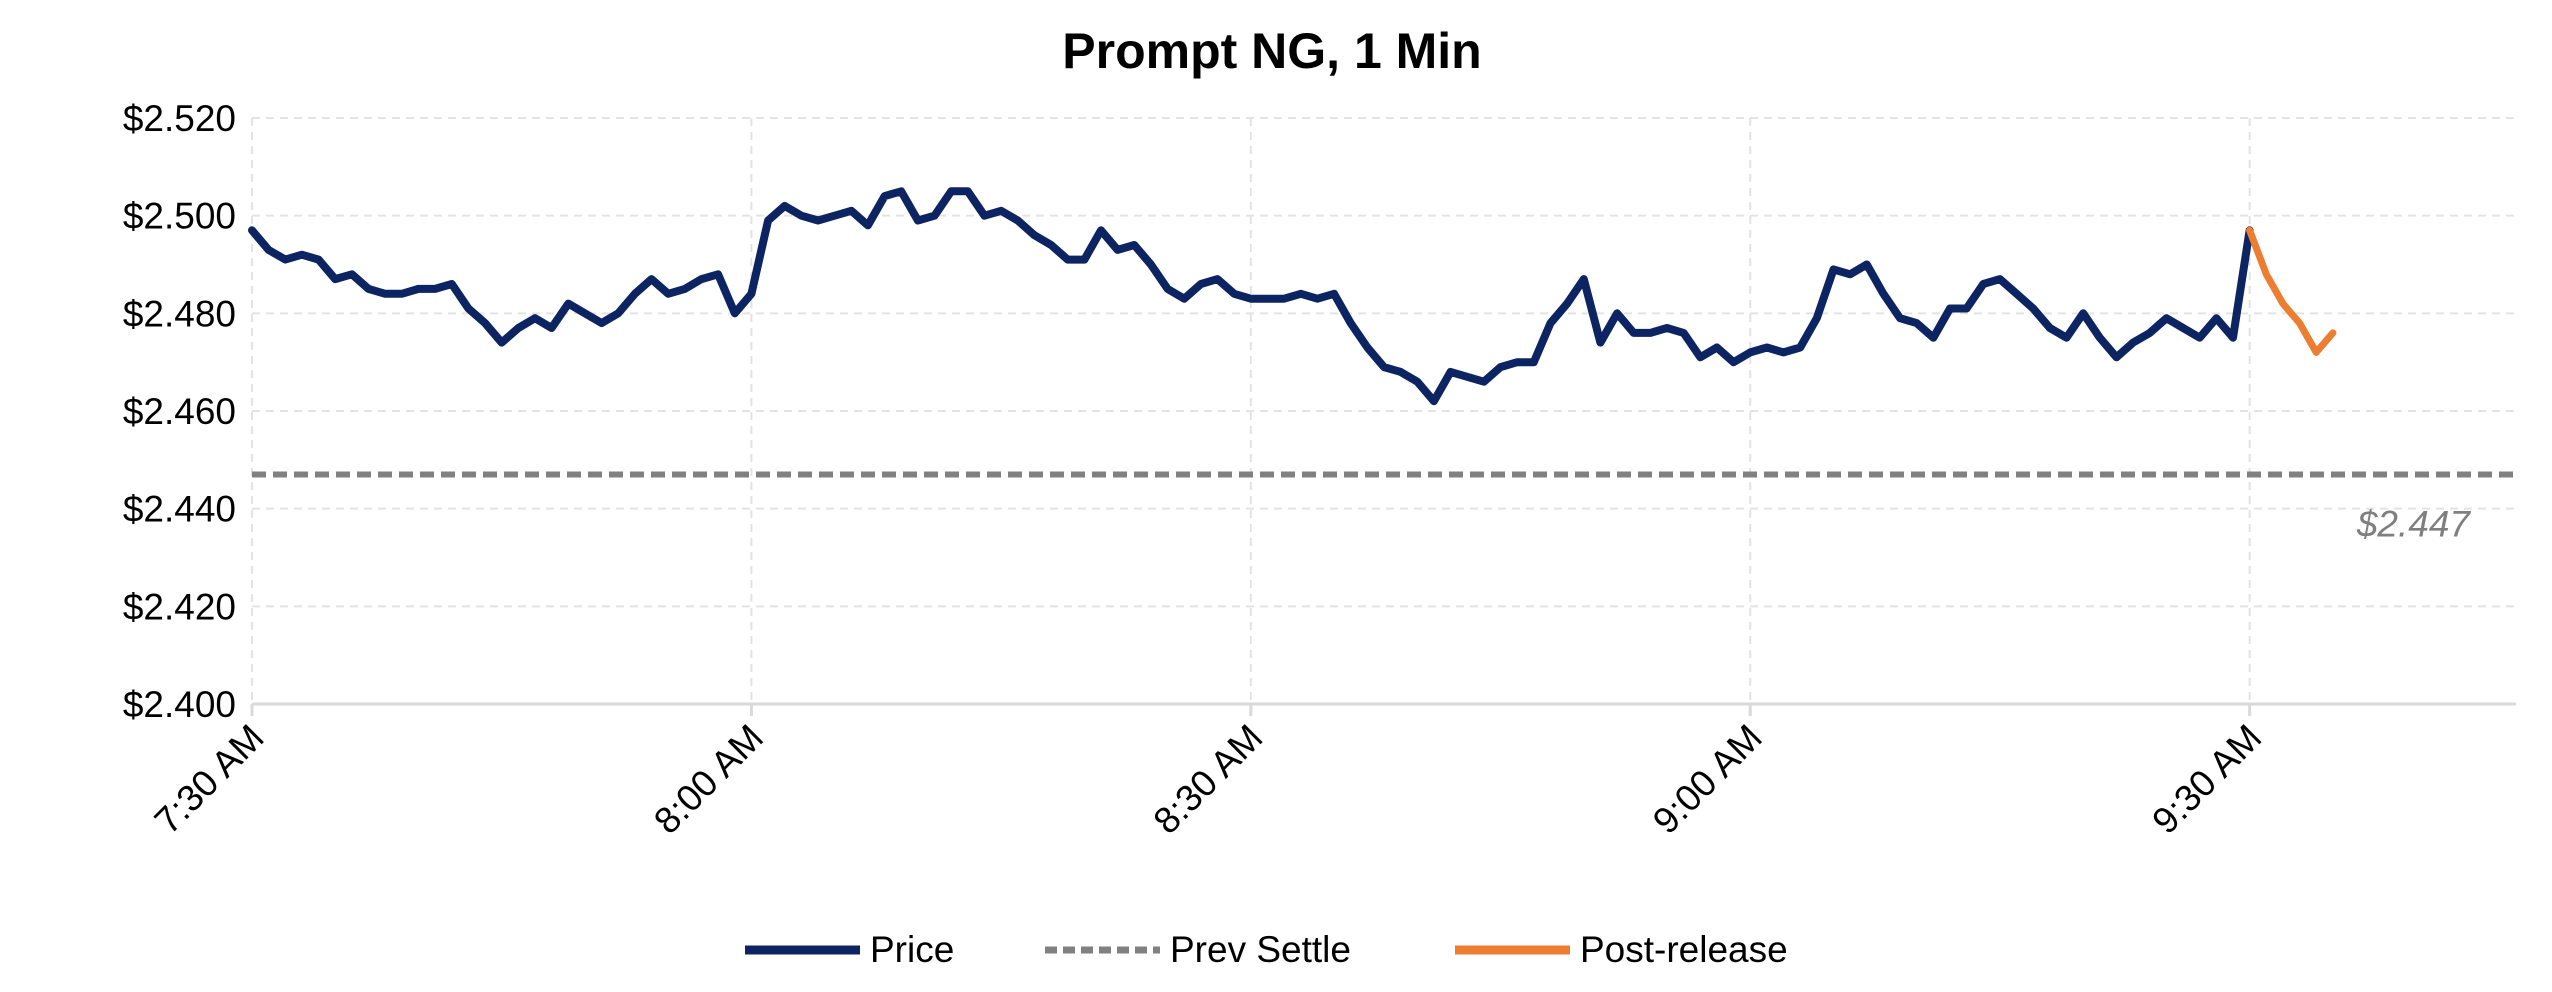 The image size is (2552, 992). Describe the element at coordinates (2414, 523) in the screenshot. I see `prev-settle-label: $2.447` at that location.